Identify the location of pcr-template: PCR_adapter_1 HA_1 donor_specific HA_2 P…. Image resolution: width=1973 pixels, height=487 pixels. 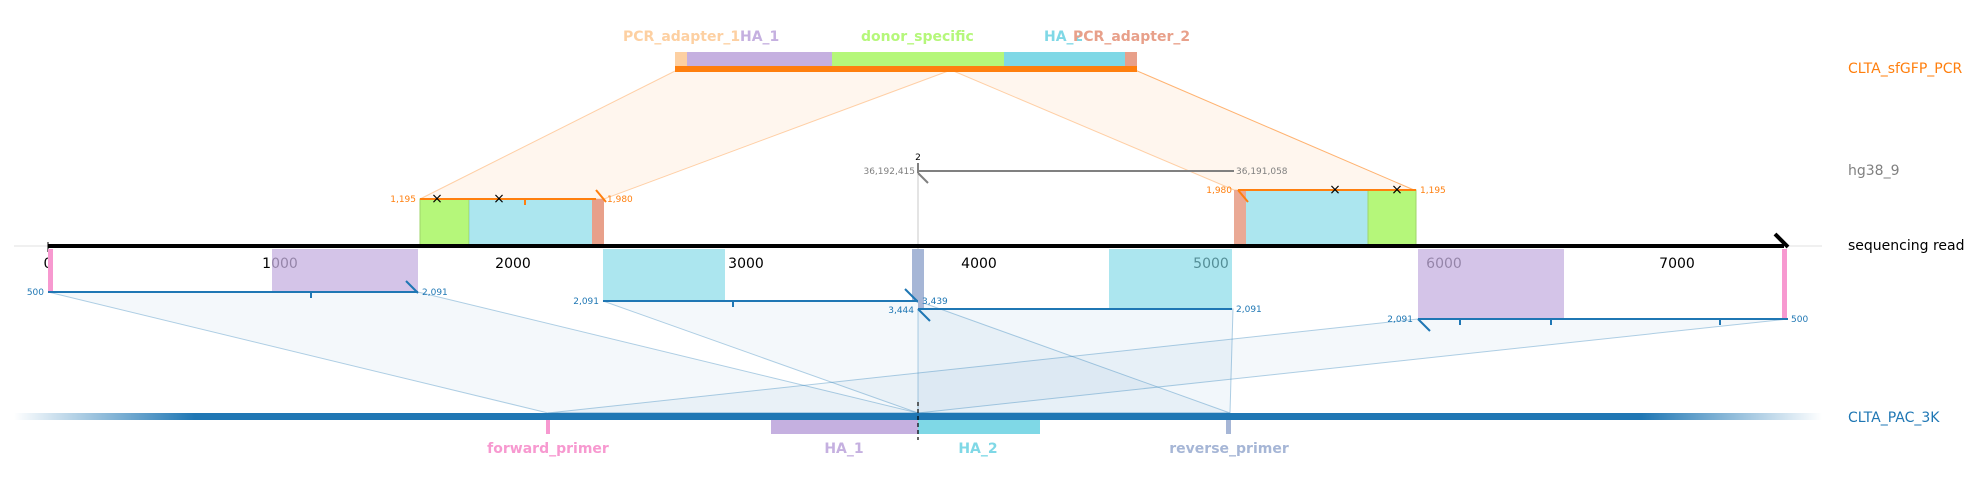
(906, 50).